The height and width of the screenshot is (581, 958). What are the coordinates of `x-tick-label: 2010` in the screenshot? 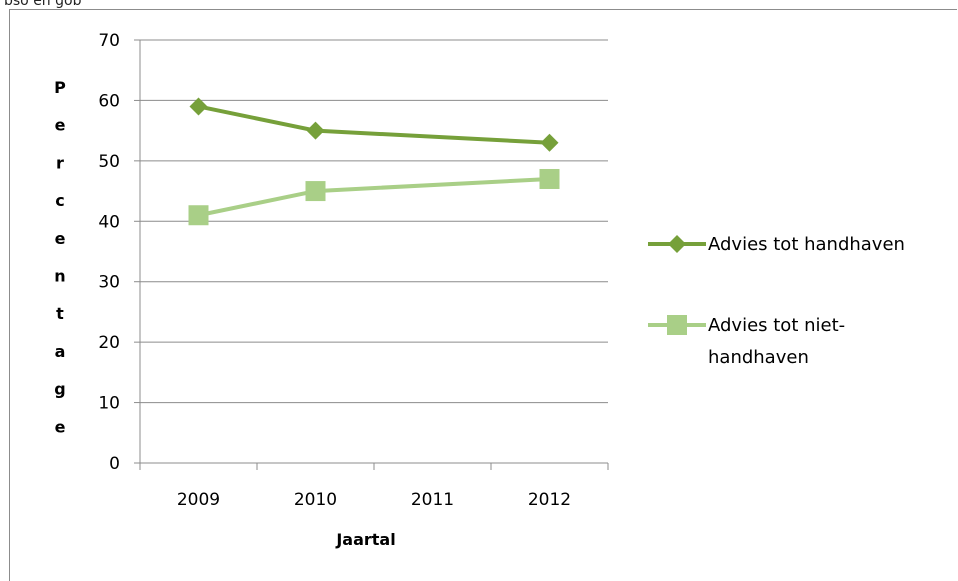 It's located at (315, 500).